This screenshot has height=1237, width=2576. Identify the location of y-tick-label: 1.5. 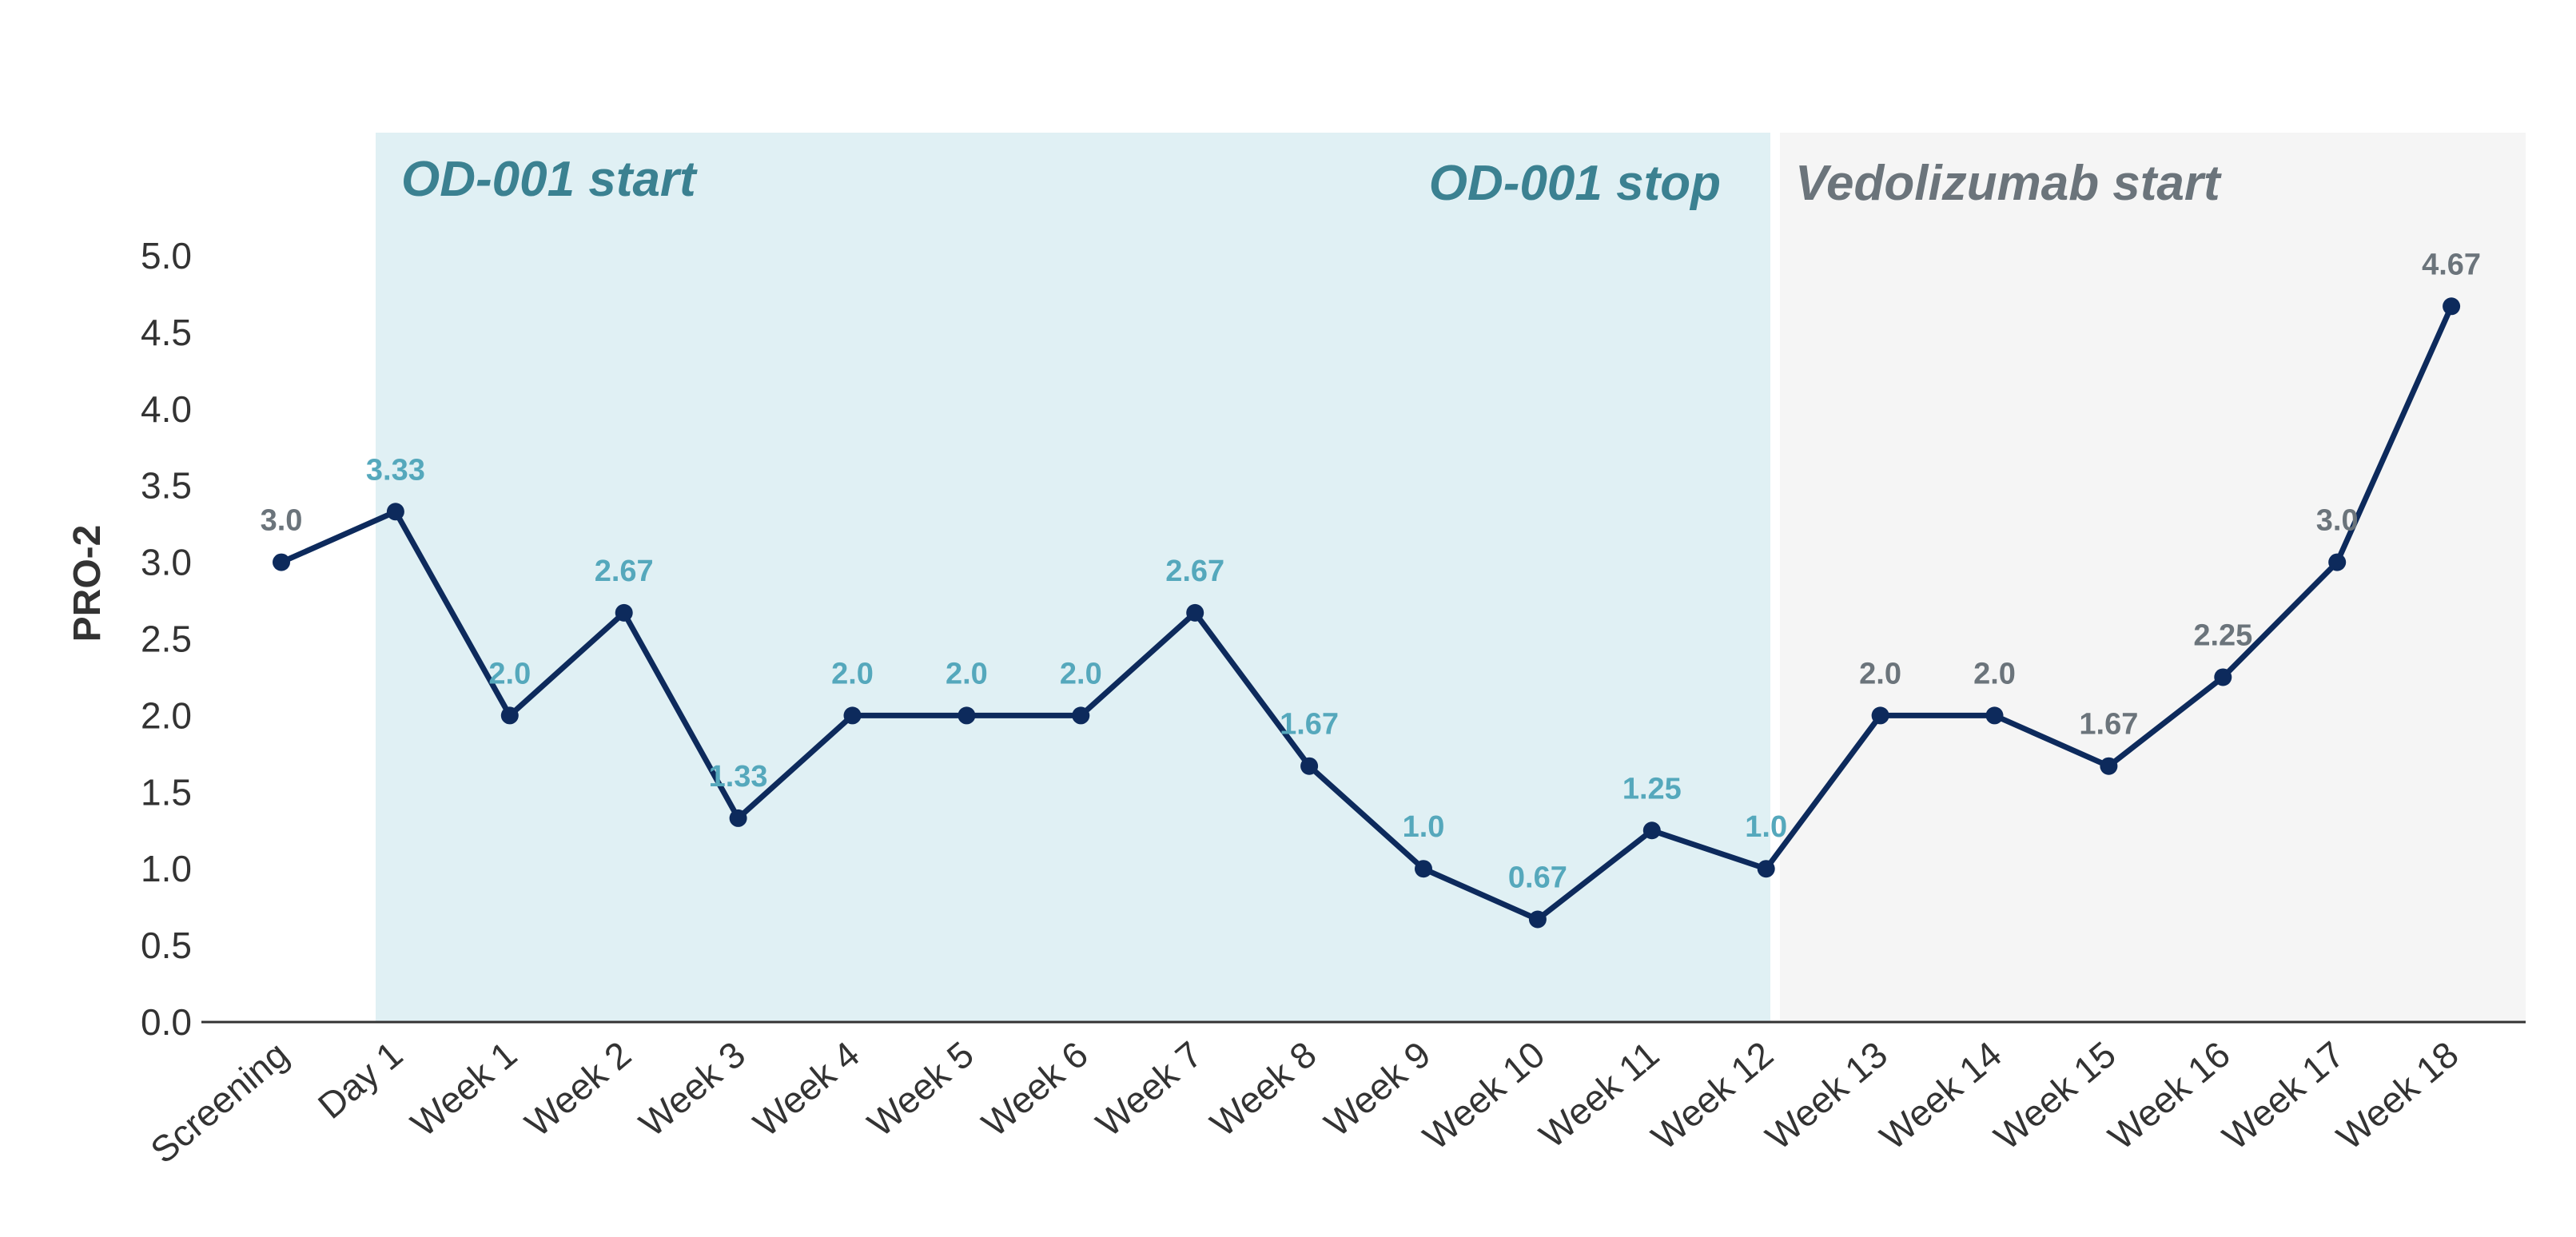
(166, 792).